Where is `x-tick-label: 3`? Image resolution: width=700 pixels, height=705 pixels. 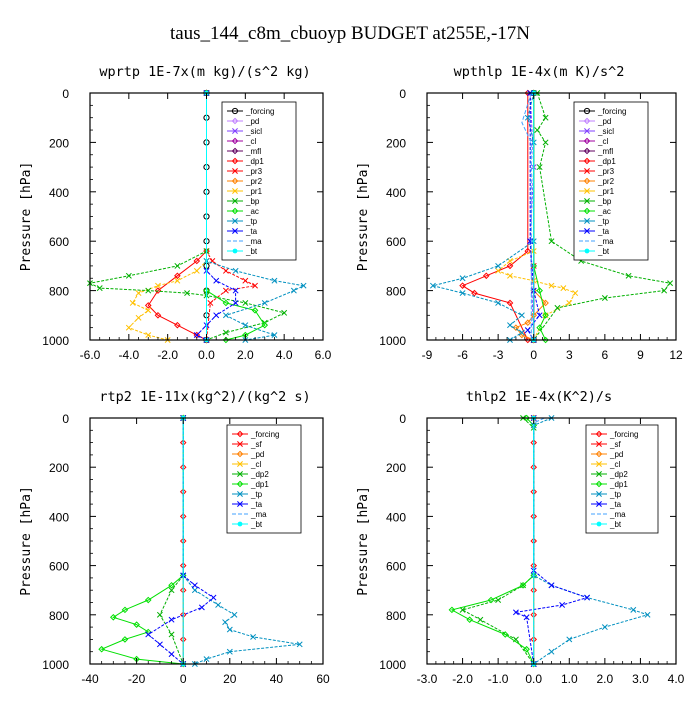
x-tick-label: 3 is located at coordinates (569, 355).